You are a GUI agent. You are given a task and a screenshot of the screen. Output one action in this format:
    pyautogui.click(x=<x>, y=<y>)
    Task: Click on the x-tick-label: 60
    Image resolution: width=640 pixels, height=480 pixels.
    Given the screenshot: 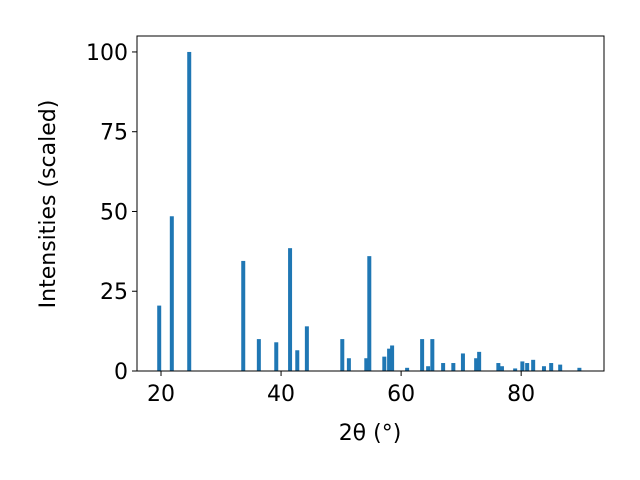 What is the action you would take?
    pyautogui.click(x=401, y=394)
    